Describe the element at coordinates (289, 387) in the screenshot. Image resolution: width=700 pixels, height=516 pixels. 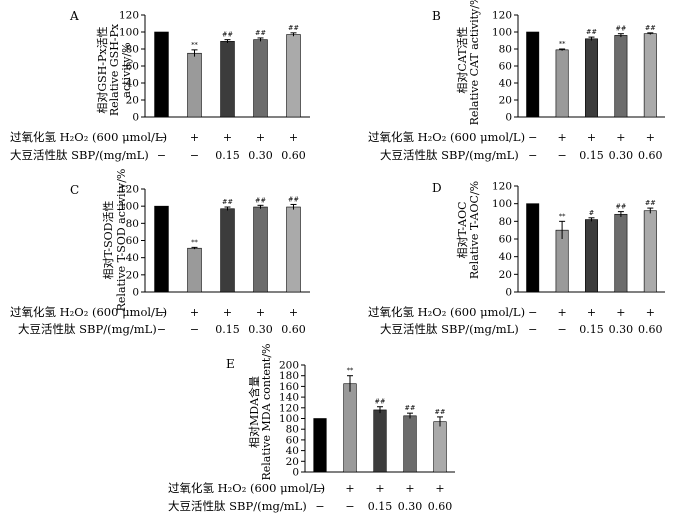
I see `y-tick-label: 160` at that location.